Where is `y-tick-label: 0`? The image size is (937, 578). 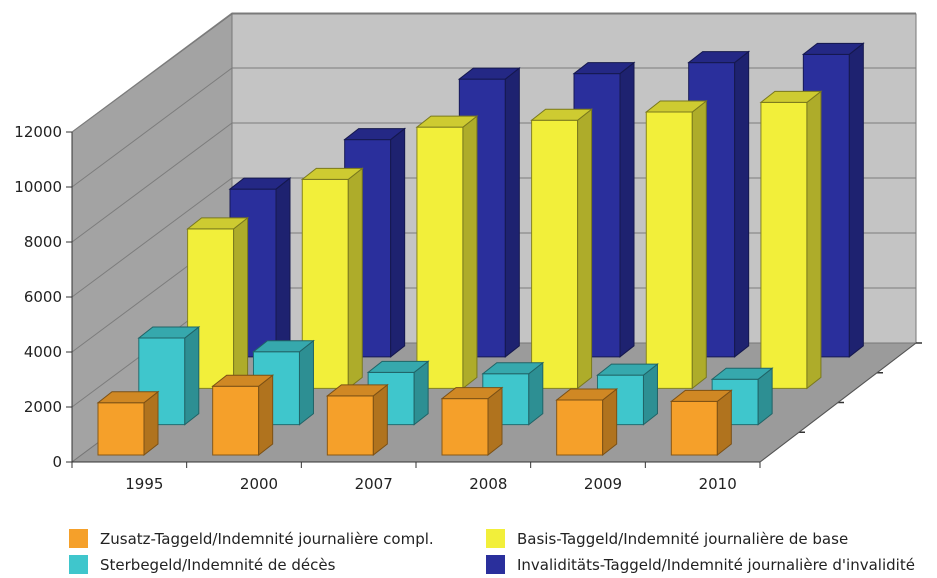 y-tick-label: 0 is located at coordinates (57, 462).